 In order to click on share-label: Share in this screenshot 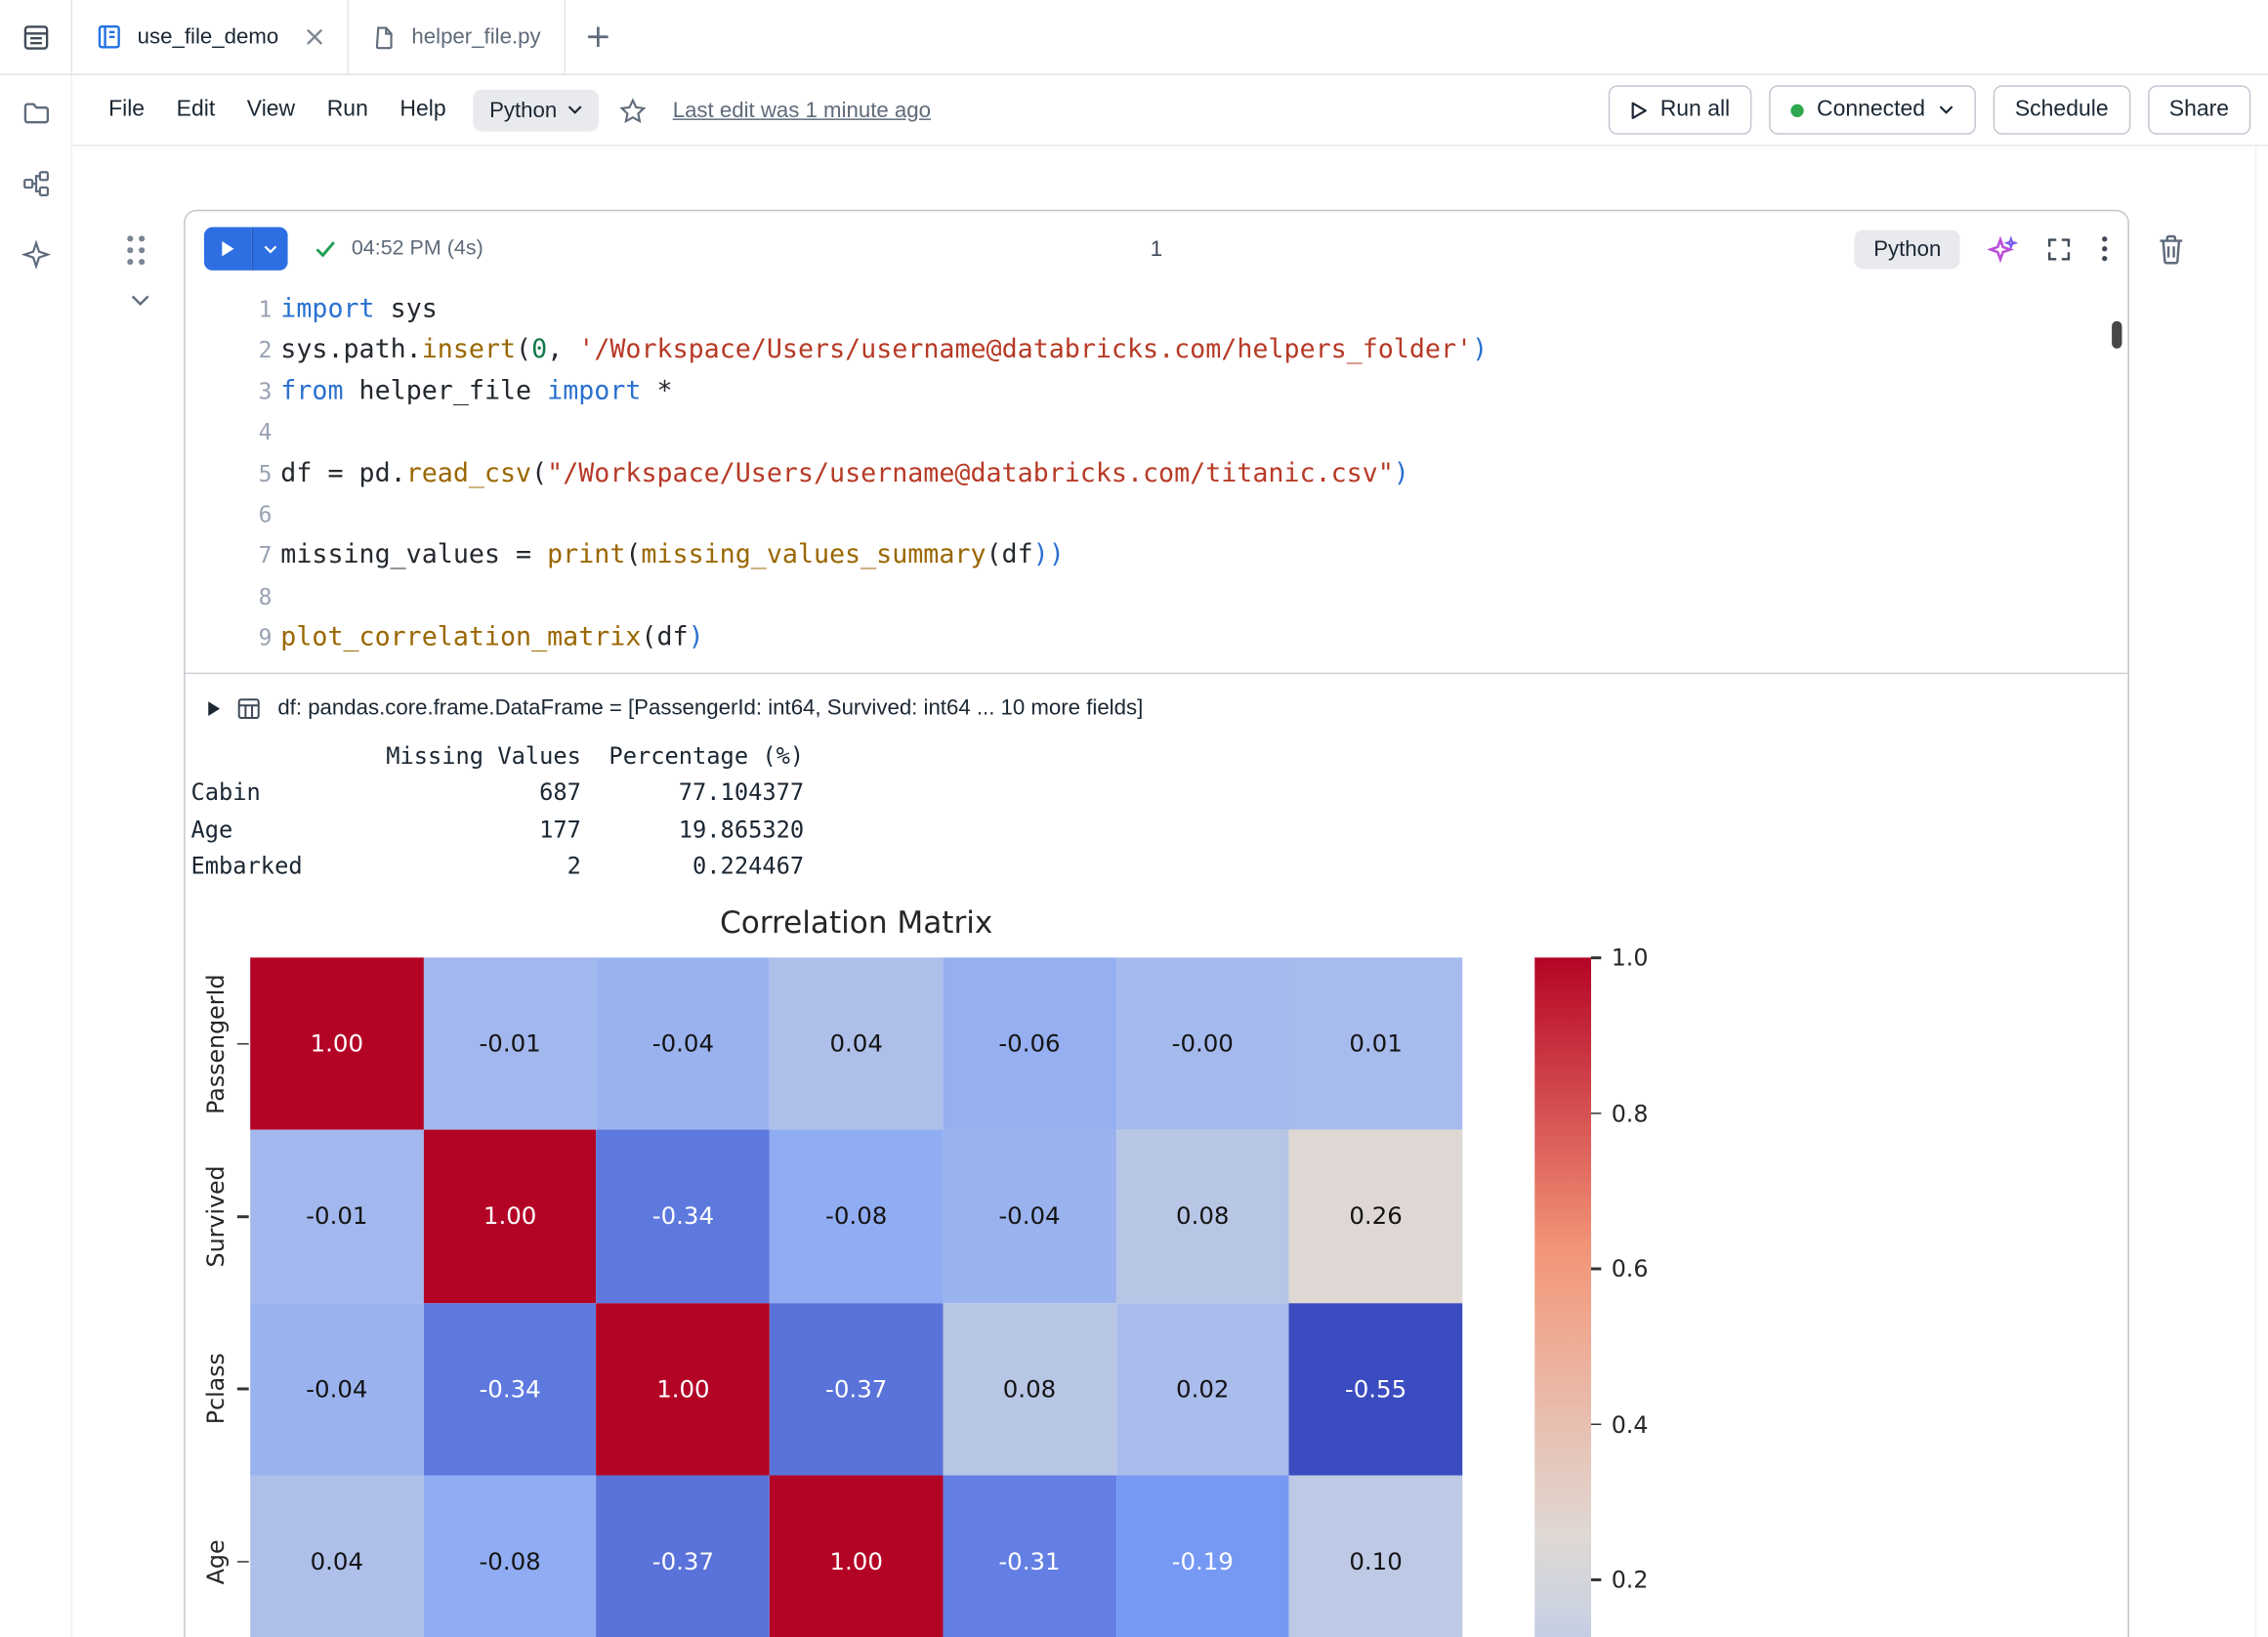, I will do `click(2199, 109)`.